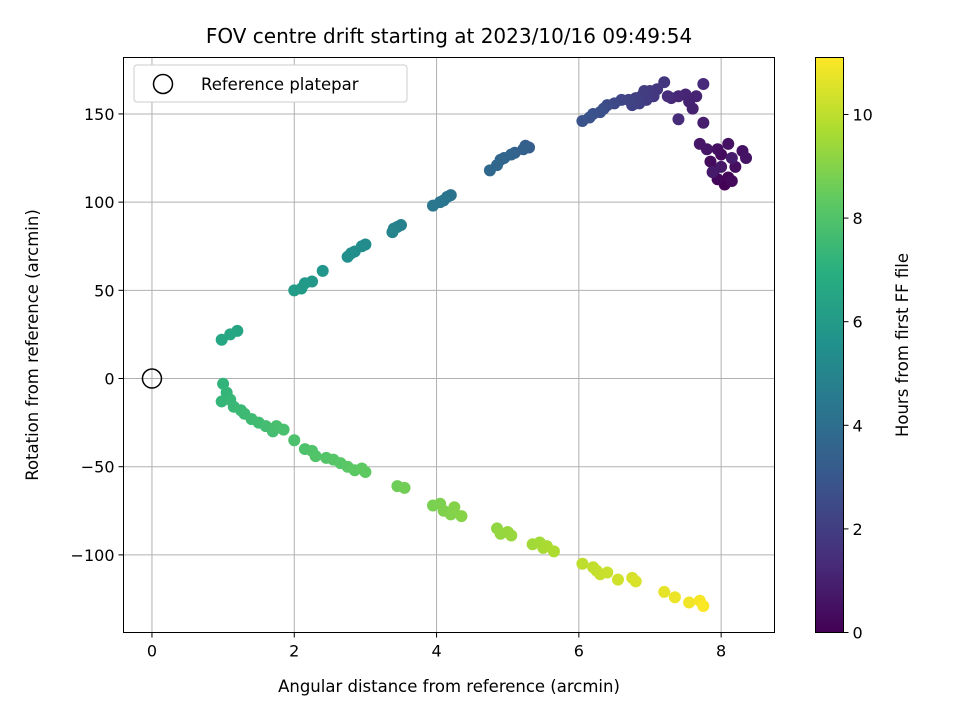 This screenshot has width=960, height=724. I want to click on colorbar-tick-label: 2, so click(858, 529).